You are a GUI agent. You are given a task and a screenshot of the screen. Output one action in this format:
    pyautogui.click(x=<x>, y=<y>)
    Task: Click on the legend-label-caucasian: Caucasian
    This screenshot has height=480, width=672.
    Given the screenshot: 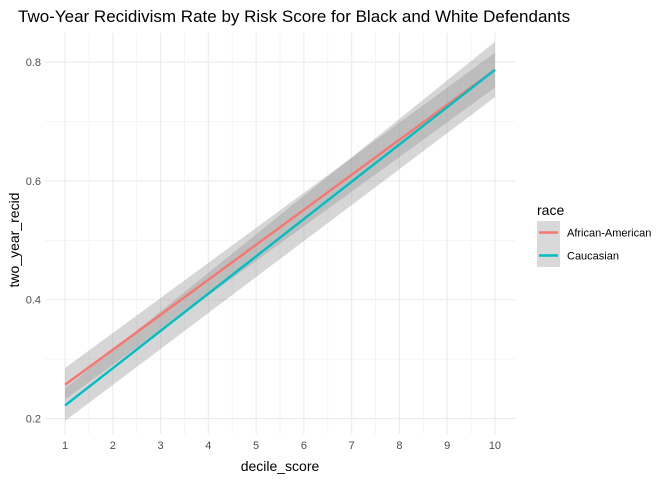 What is the action you would take?
    pyautogui.click(x=593, y=257)
    